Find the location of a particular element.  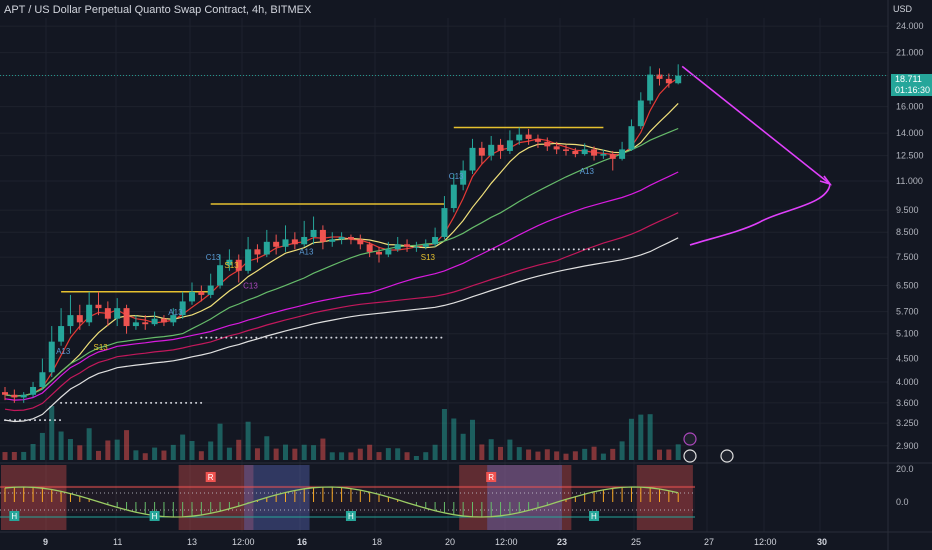

y-tick-label: 8.500 is located at coordinates (907, 232).